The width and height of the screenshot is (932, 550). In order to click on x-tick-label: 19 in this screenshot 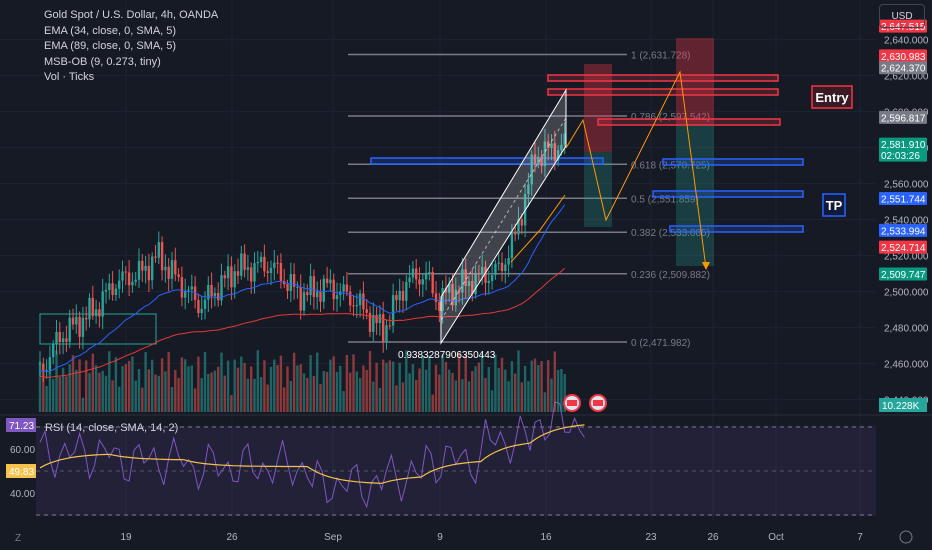, I will do `click(126, 537)`.